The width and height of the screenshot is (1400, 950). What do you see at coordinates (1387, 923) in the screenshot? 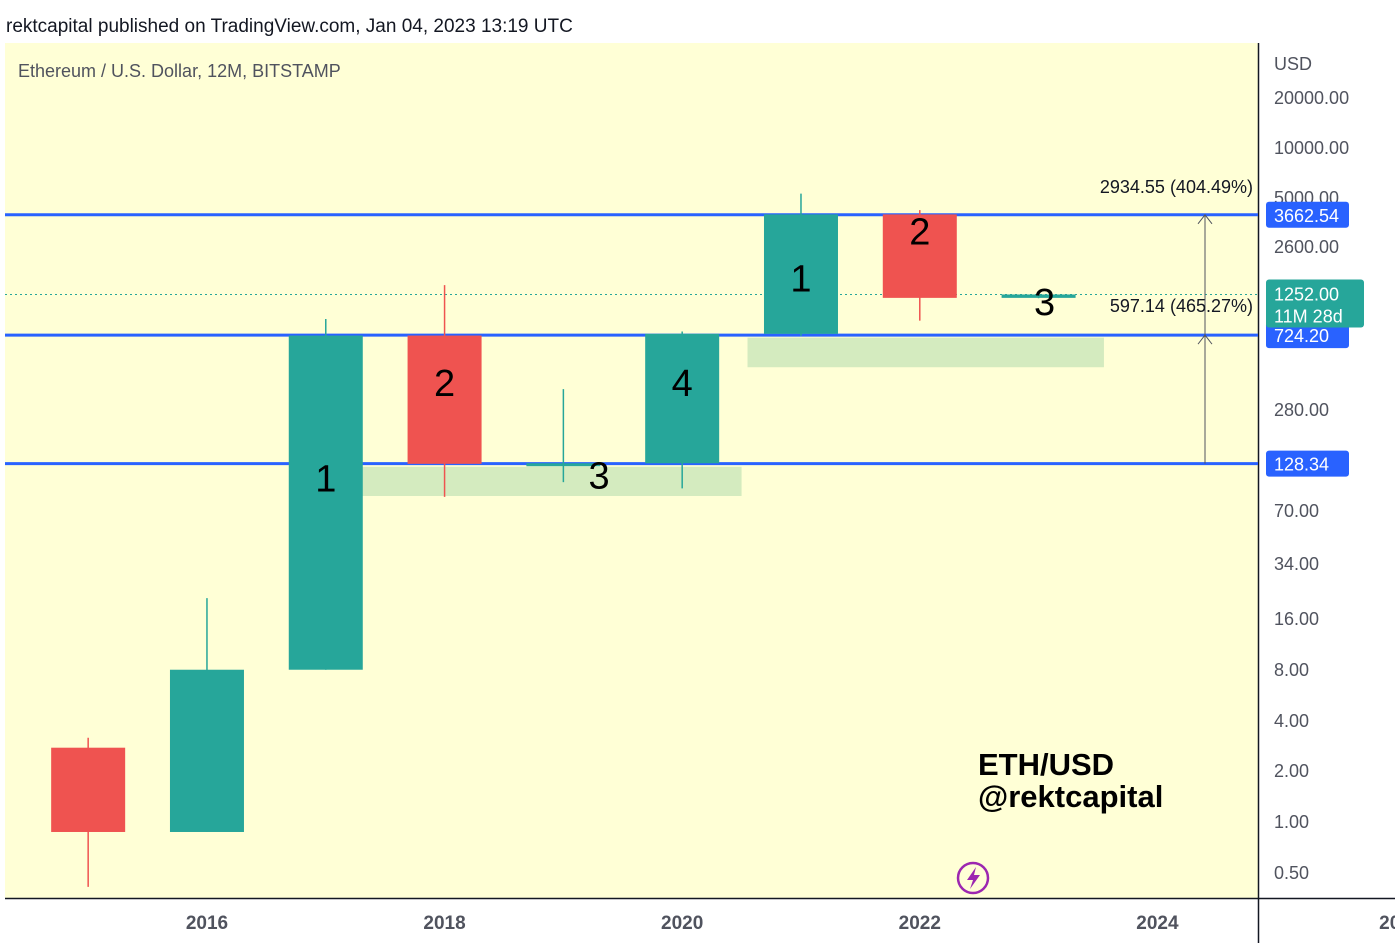
I see `time-tick-label: 202` at bounding box center [1387, 923].